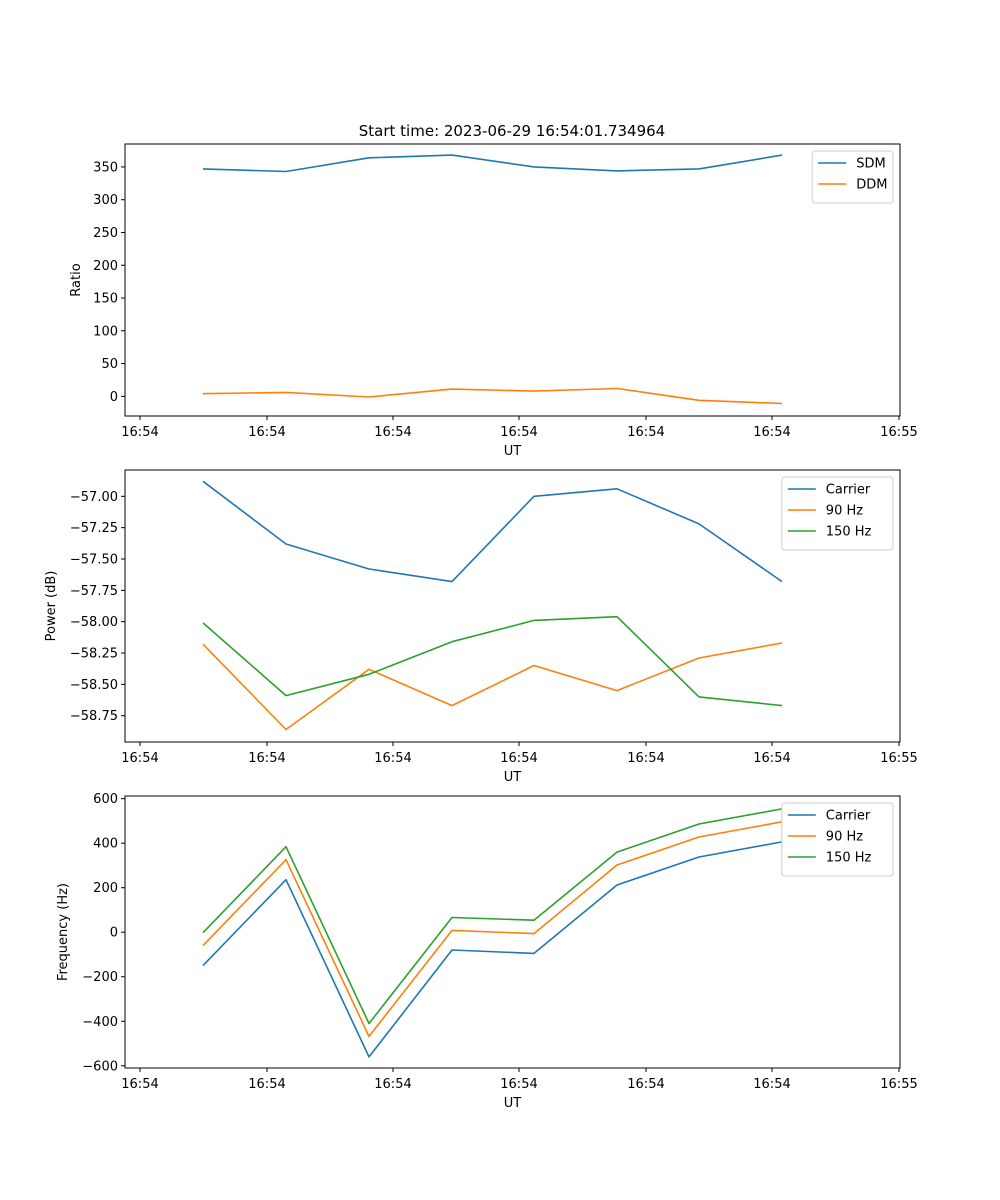 This screenshot has height=1200, width=1000. What do you see at coordinates (63, 932) in the screenshot?
I see `y-axis-label: Frequency (Hz)` at bounding box center [63, 932].